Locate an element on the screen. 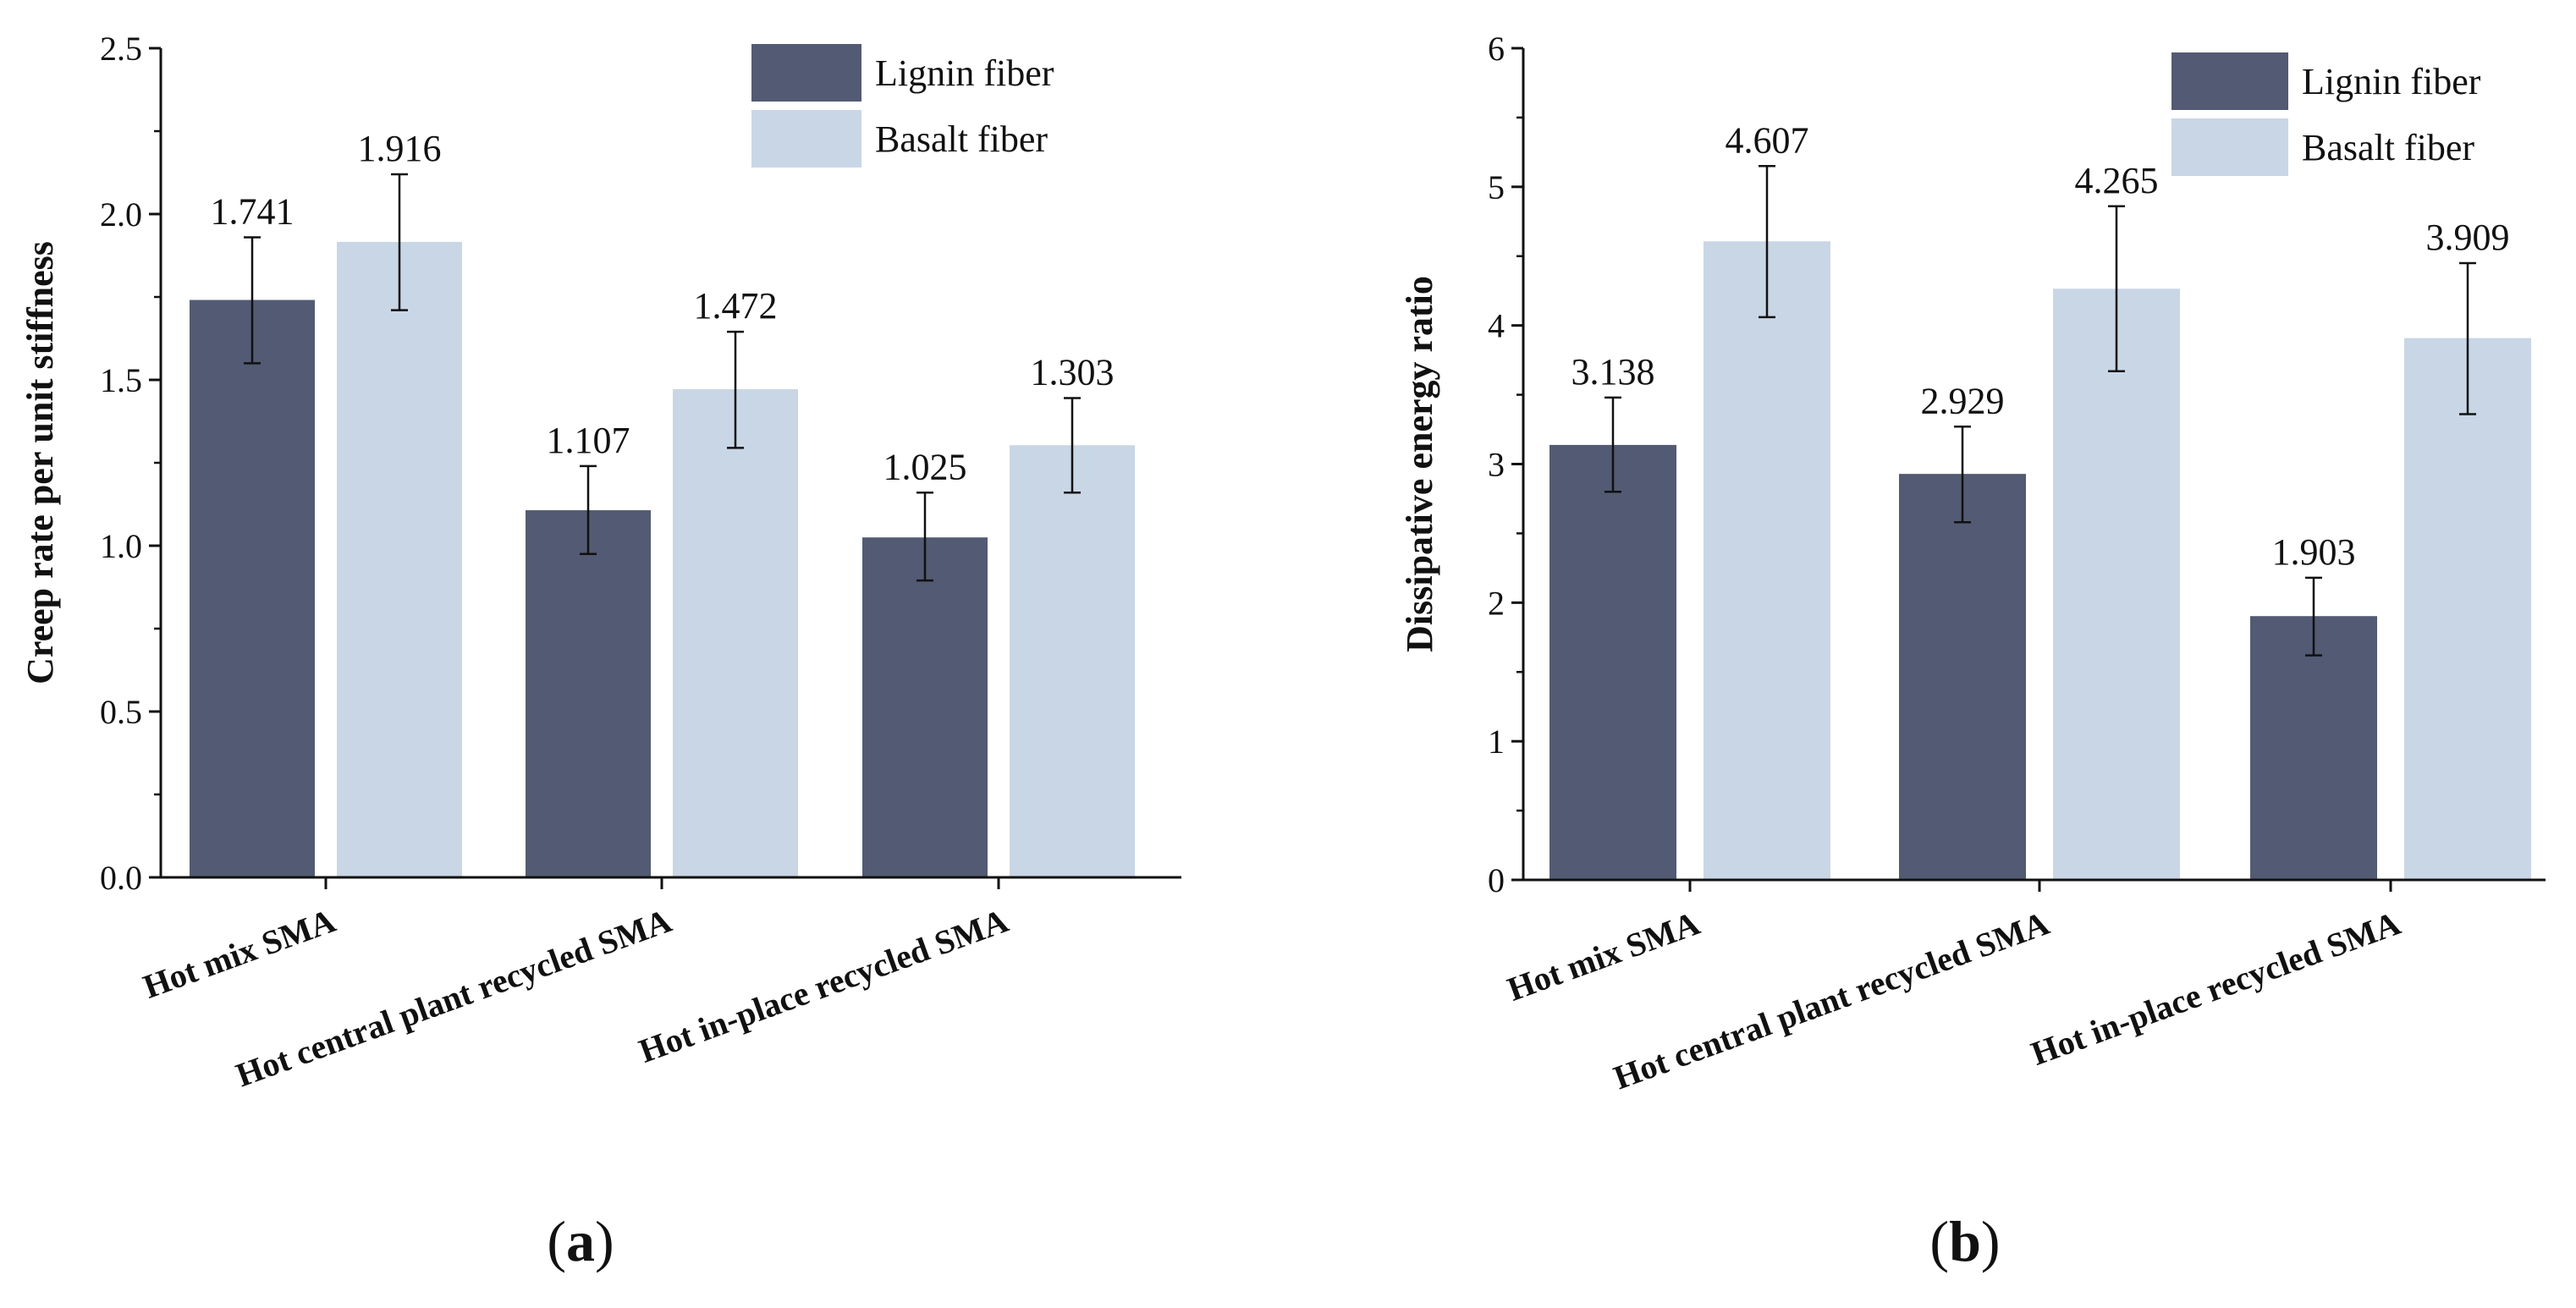 Image resolution: width=2576 pixels, height=1308 pixels. data-label-b-lignin-0: 3.138 is located at coordinates (1613, 372).